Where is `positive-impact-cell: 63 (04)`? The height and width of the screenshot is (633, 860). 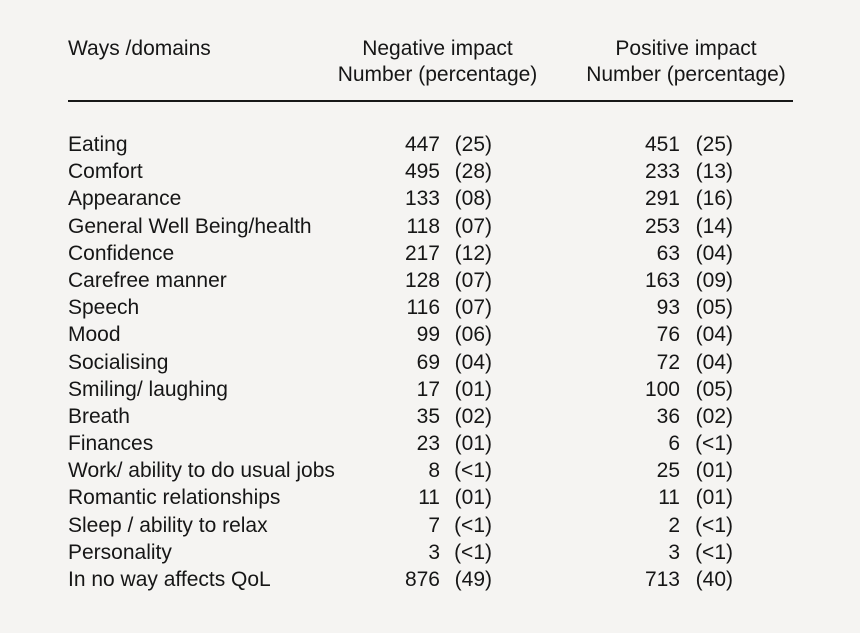
positive-impact-cell: 63 (04) is located at coordinates (612, 253).